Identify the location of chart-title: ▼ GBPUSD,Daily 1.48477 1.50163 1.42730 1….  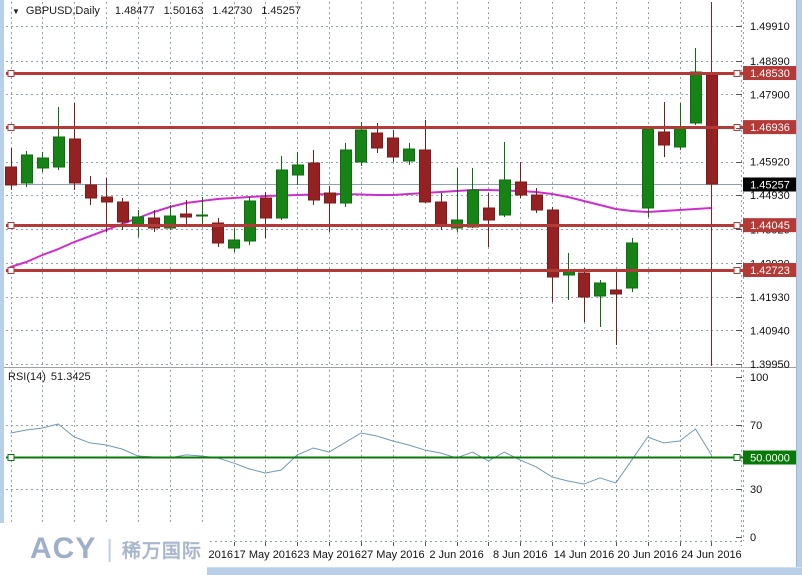
(156, 11).